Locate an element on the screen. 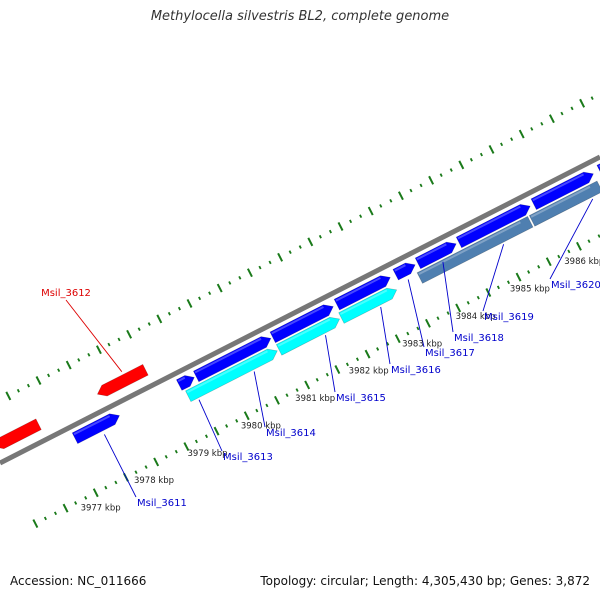 Image resolution: width=600 pixels, height=600 pixels. reverse-gene-arrow is located at coordinates (122, 380).